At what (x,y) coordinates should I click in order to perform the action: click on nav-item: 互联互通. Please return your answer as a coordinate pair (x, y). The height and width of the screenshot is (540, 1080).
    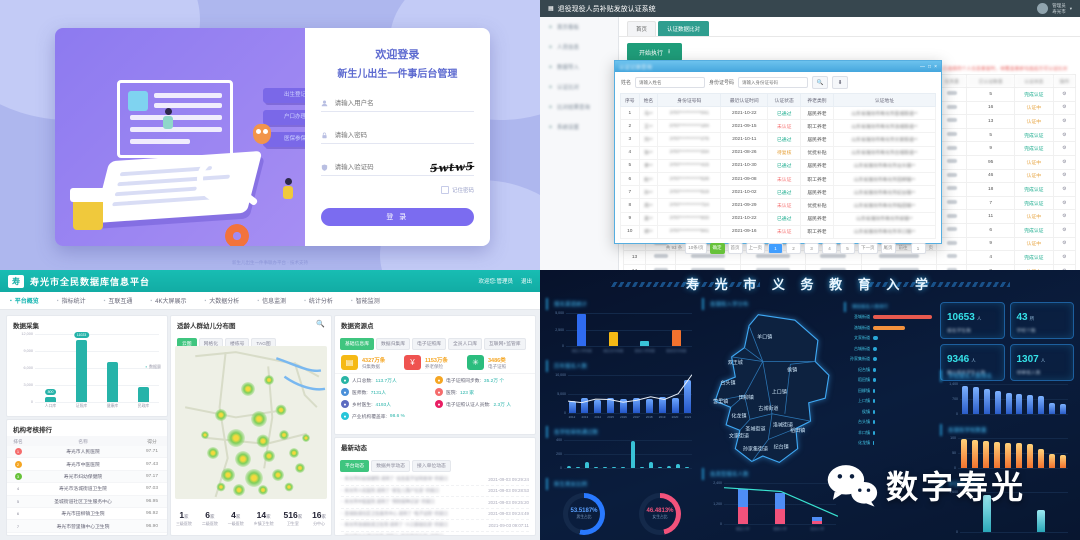
    Looking at the image, I should click on (118, 300).